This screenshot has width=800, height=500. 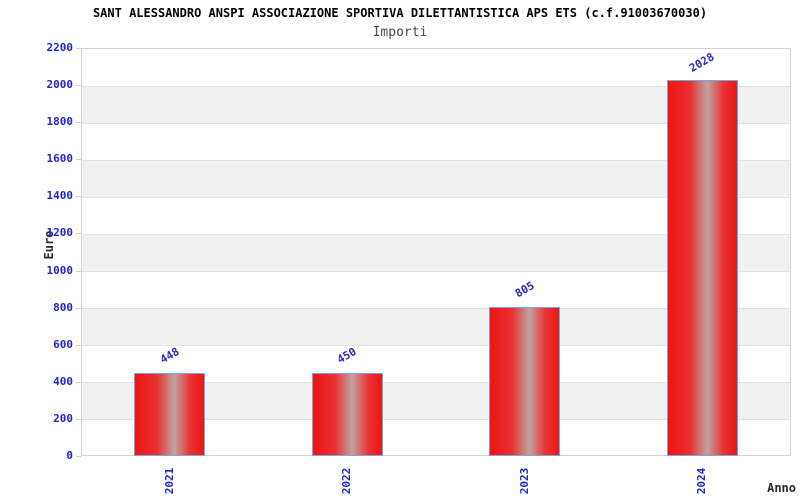 What do you see at coordinates (170, 414) in the screenshot?
I see `bar-2021` at bounding box center [170, 414].